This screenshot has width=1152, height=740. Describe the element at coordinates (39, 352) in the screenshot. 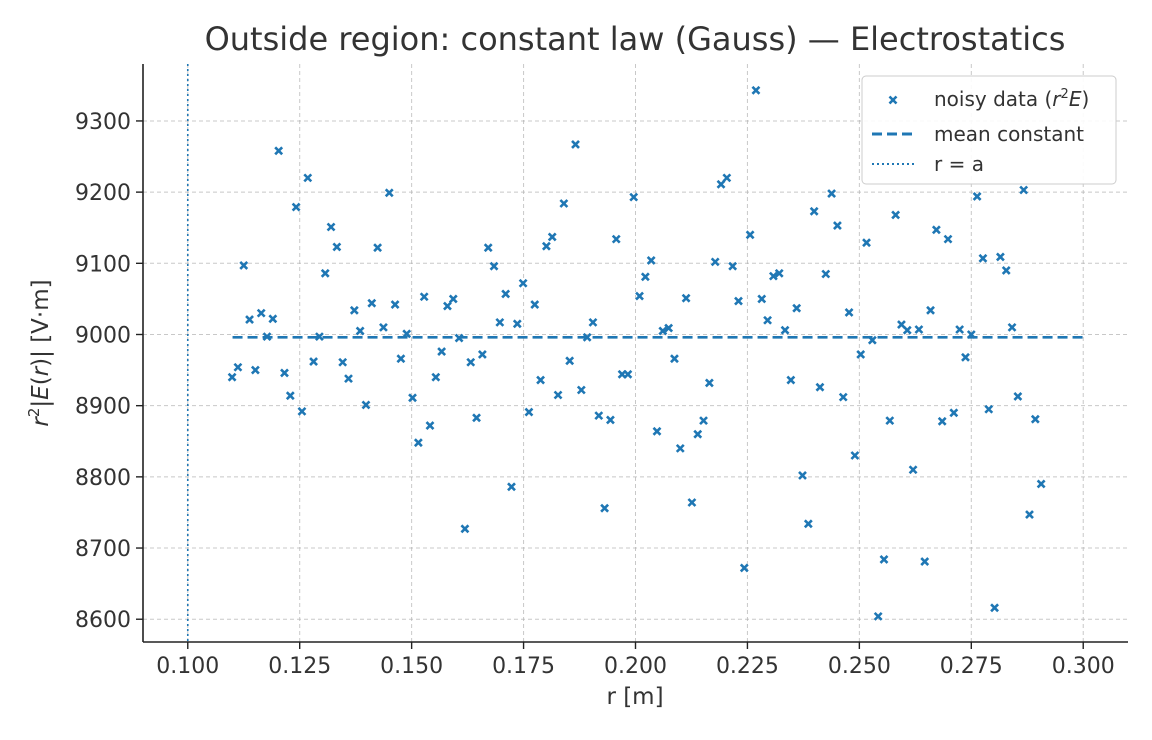

I see `y-axis-label: r2|E(r)| [V·m]` at that location.